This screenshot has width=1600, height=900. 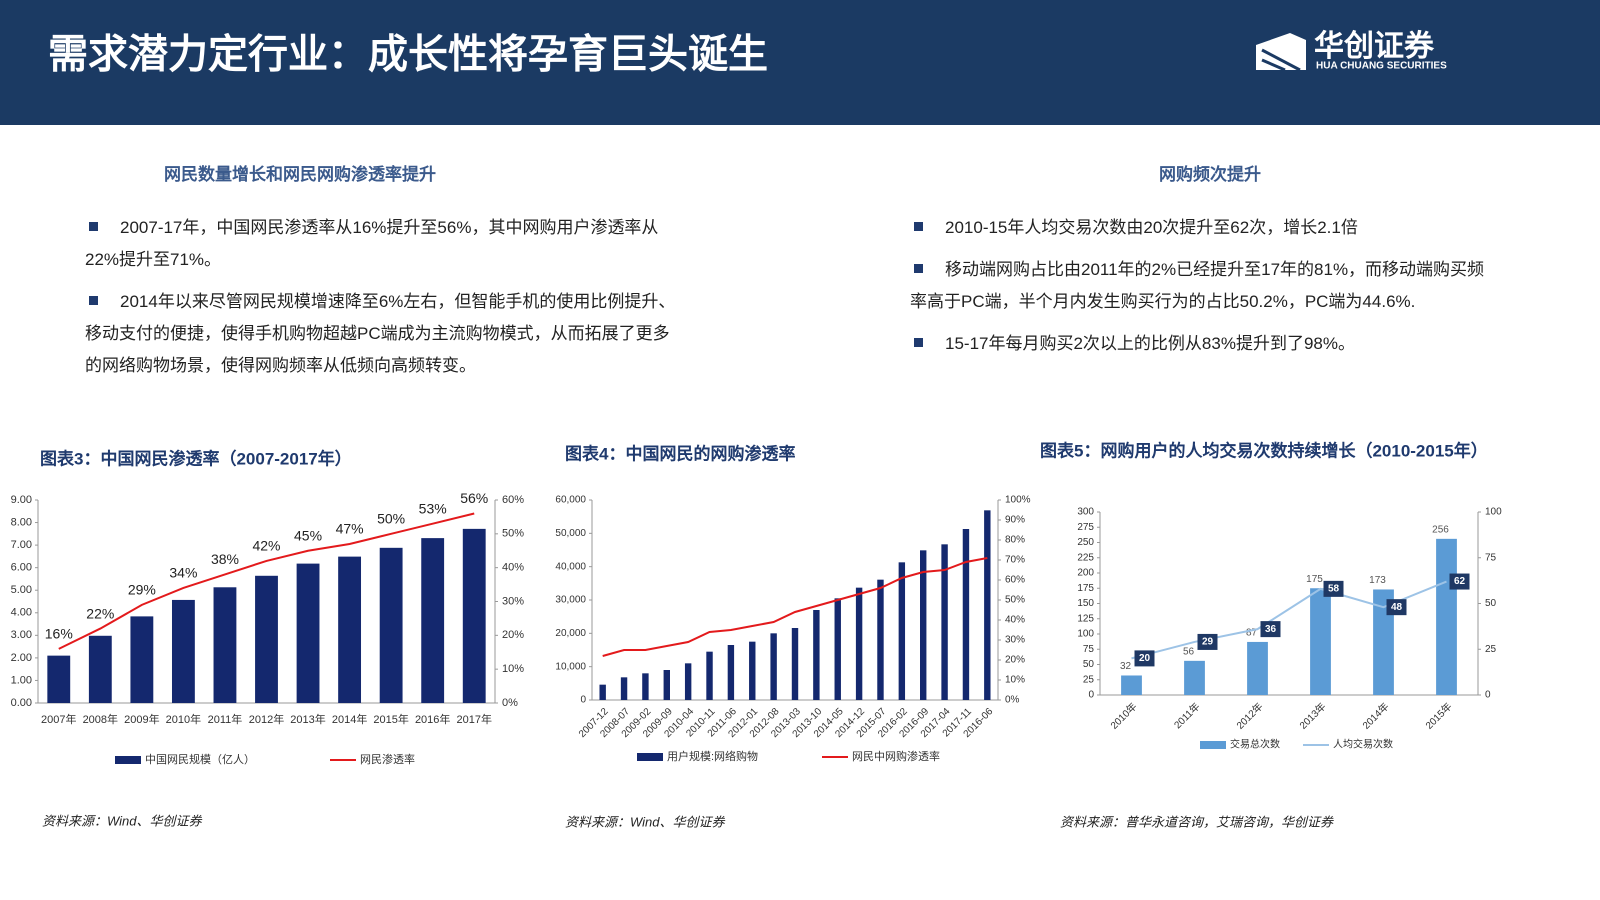 I want to click on bullet-text: 2010-15年人均交易次数由20次提升至62次，增长2.1倍, so click(x=1151, y=227).